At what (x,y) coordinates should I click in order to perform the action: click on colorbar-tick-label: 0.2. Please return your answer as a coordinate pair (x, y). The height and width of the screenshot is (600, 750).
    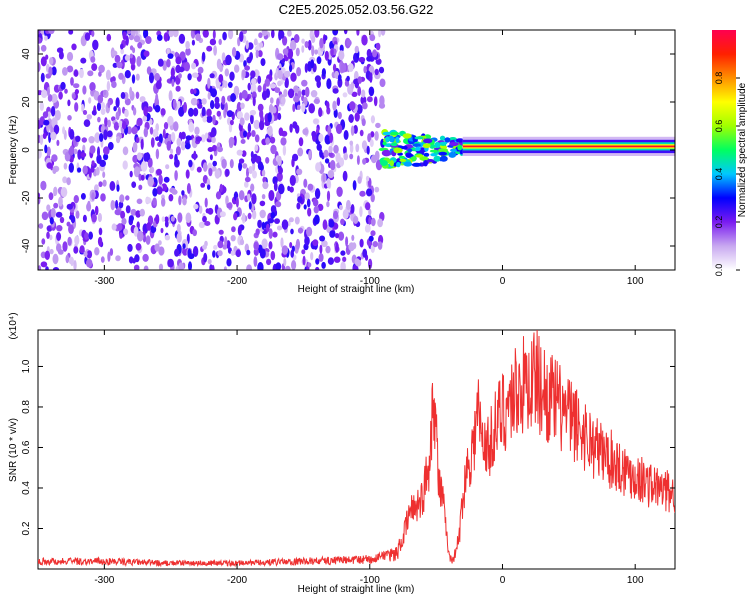
    Looking at the image, I should click on (719, 222).